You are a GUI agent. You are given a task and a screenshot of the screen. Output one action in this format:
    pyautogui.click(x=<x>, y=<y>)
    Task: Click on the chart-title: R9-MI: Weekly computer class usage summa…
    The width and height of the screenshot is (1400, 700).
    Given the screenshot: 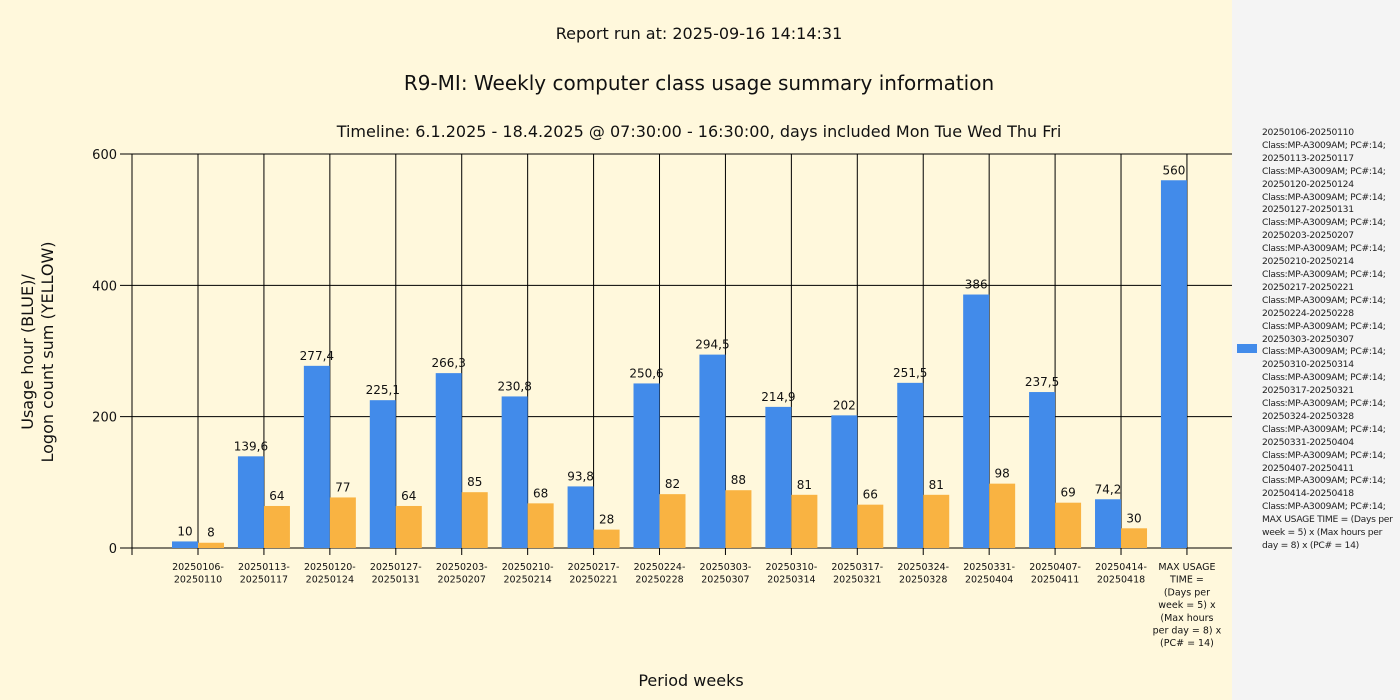 What is the action you would take?
    pyautogui.click(x=699, y=83)
    